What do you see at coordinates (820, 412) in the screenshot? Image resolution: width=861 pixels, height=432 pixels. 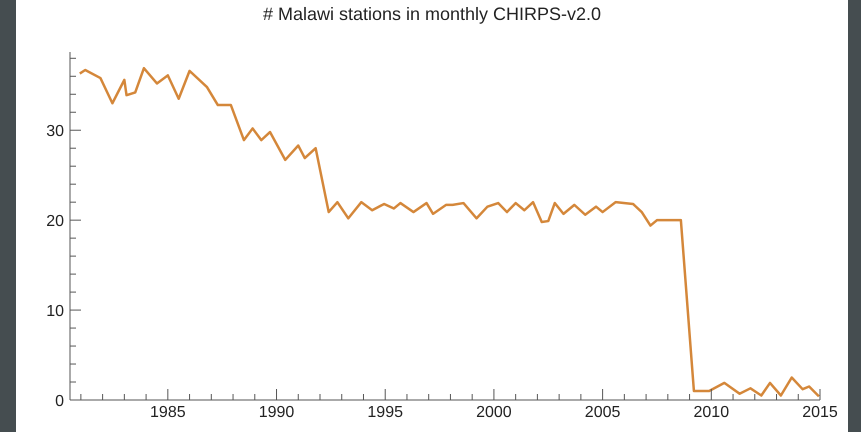 I see `x-tick-label: 2015` at bounding box center [820, 412].